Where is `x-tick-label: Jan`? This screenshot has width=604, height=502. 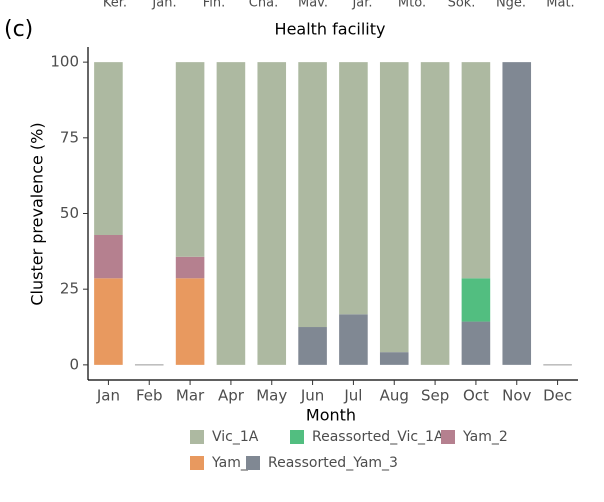 x-tick-label: Jan is located at coordinates (108, 396).